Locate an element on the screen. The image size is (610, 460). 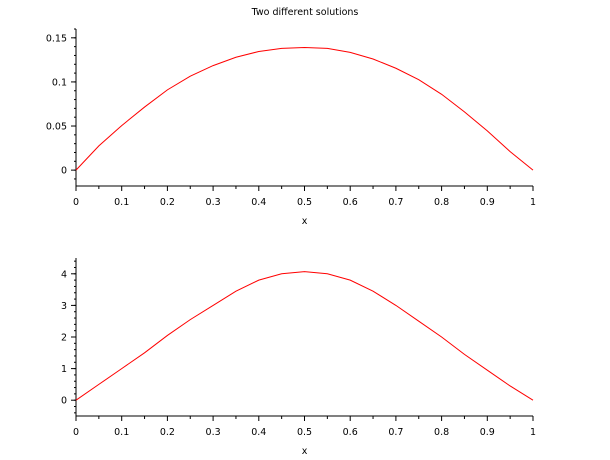
bottom-x-tick-label: 0.8 is located at coordinates (441, 432).